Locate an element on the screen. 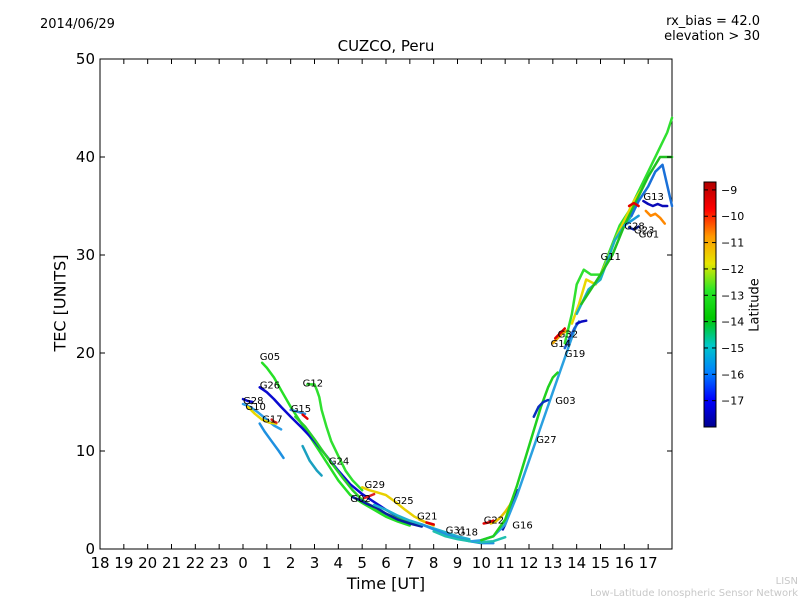 The width and height of the screenshot is (800, 600). y-tick-label: 20 is located at coordinates (85, 353).